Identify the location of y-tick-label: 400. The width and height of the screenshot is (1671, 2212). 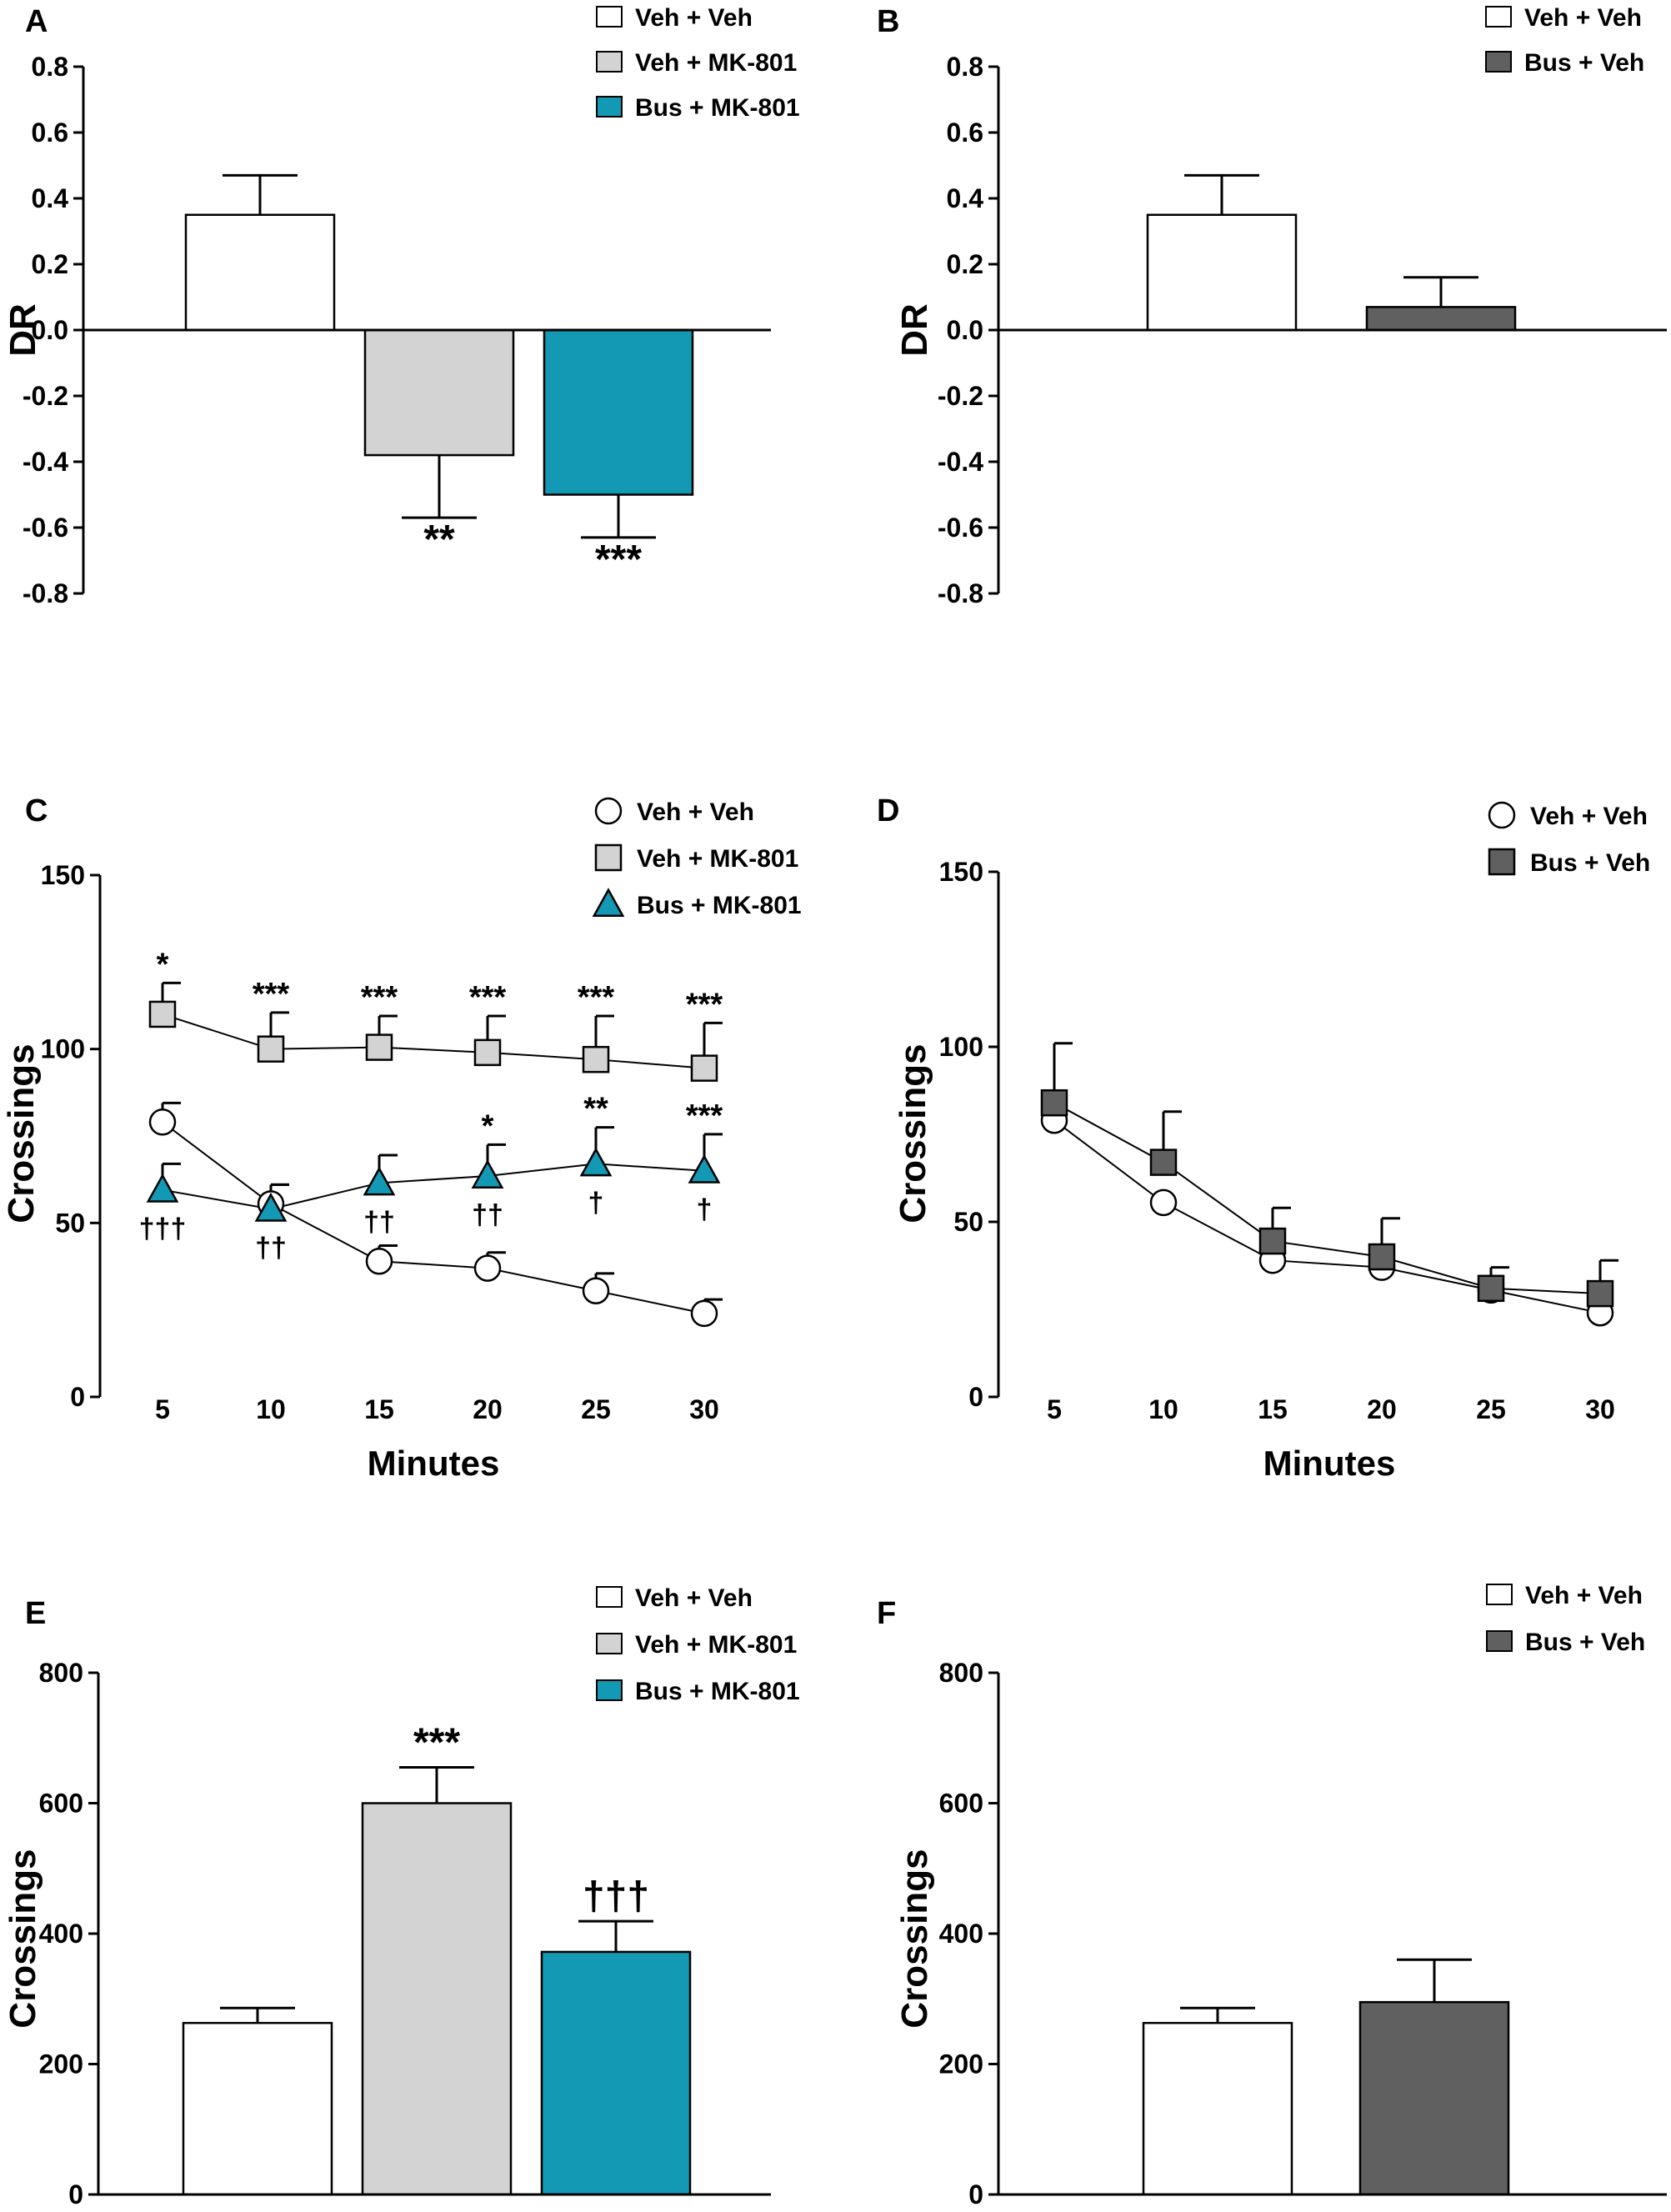
(961, 1934).